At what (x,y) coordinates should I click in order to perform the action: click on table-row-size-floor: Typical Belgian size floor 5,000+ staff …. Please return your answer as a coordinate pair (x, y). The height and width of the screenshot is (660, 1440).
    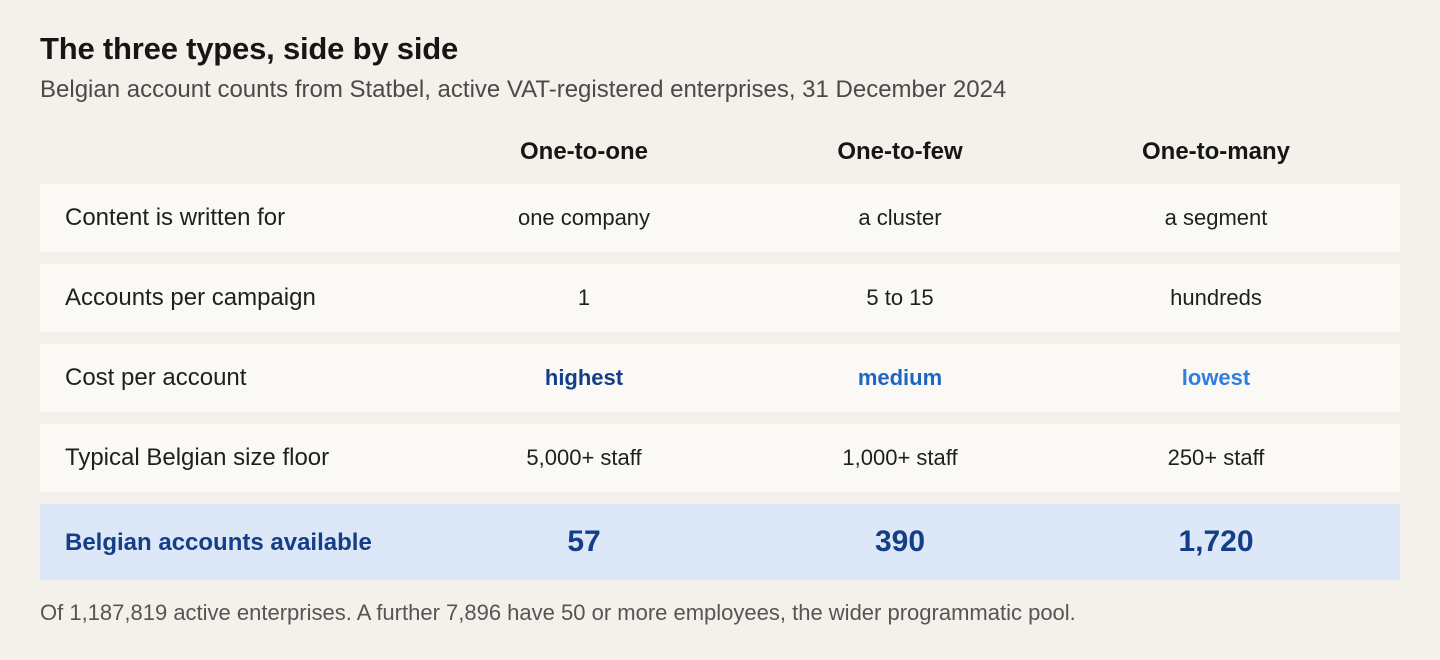
    Looking at the image, I should click on (720, 458).